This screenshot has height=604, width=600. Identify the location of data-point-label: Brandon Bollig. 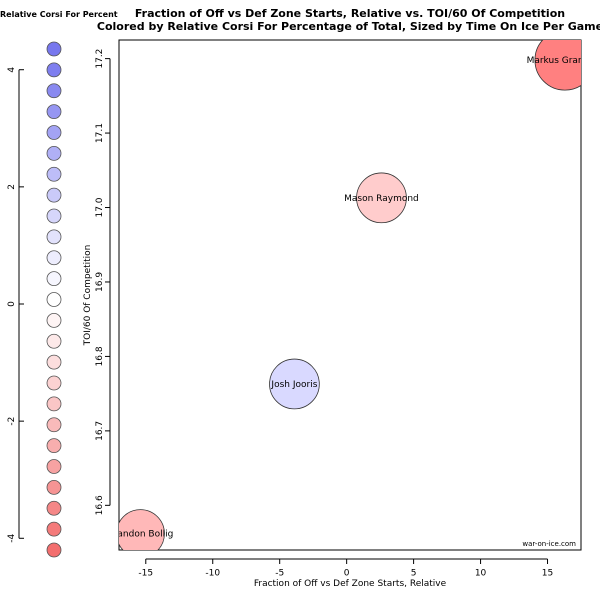
(141, 535).